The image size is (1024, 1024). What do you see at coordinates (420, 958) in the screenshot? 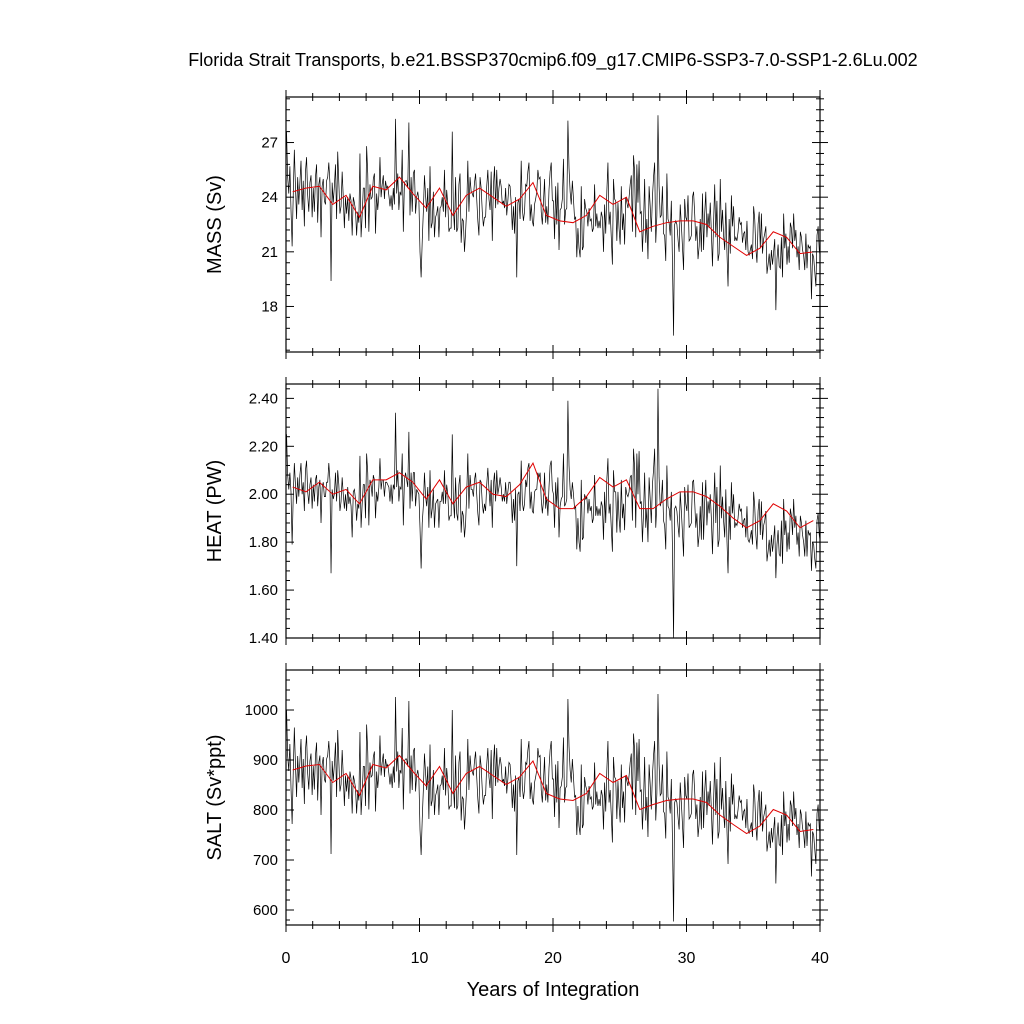
I see `x-tick-label: 10` at bounding box center [420, 958].